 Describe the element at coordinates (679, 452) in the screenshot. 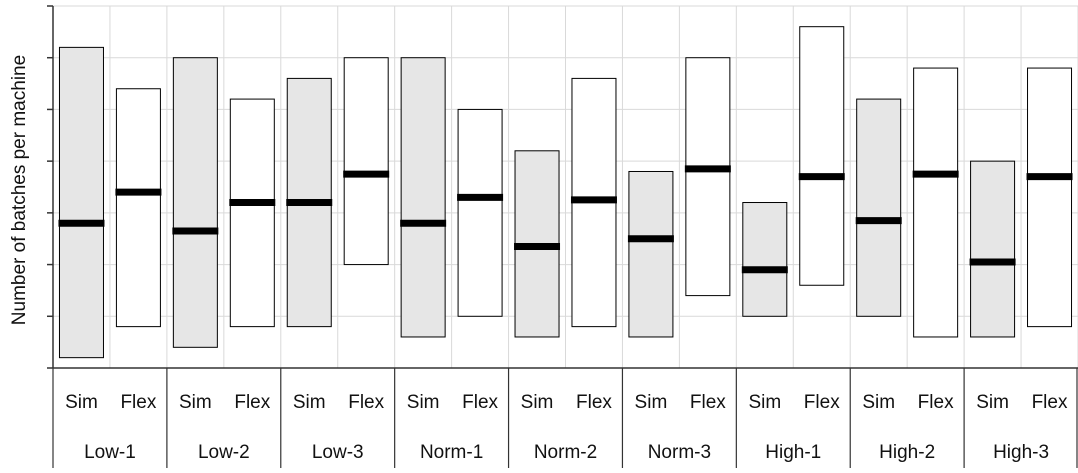

I see `group-label: Norm-3` at that location.